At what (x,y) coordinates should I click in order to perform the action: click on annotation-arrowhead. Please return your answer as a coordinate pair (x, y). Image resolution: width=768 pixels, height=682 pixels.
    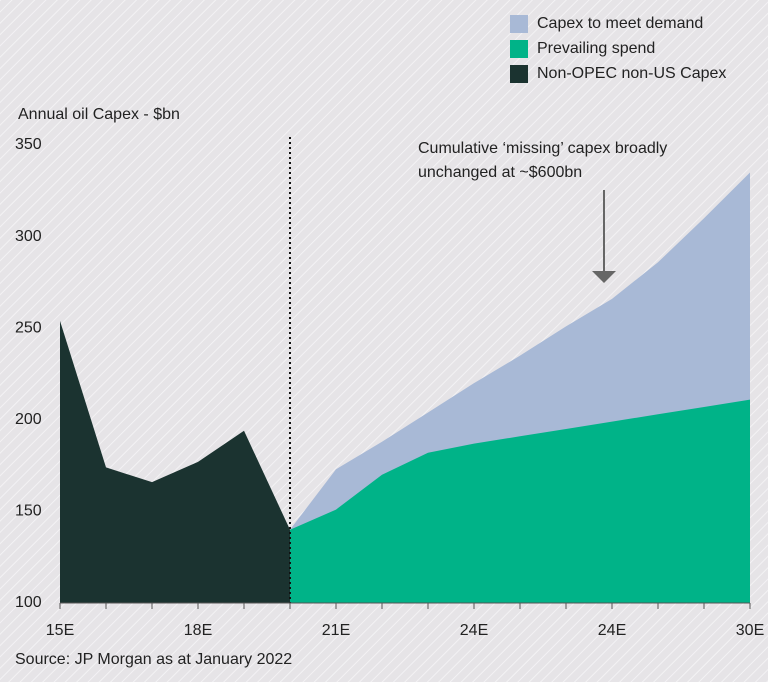
    Looking at the image, I should click on (604, 277).